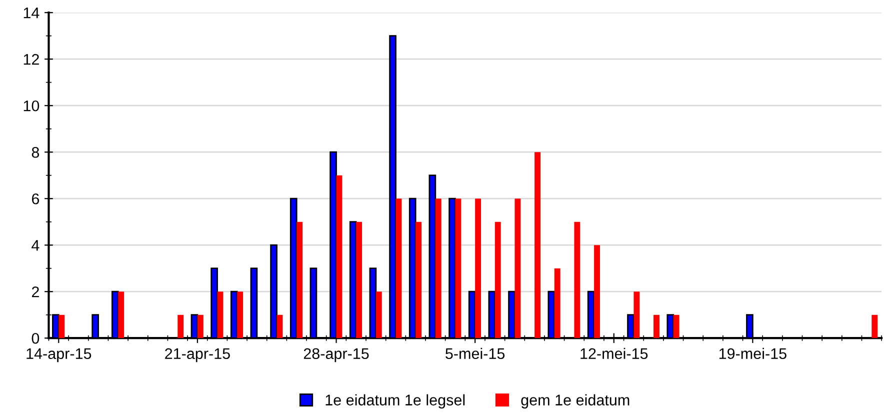  Describe the element at coordinates (614, 354) in the screenshot. I see `x-tick-label: 12-mei-15` at that location.